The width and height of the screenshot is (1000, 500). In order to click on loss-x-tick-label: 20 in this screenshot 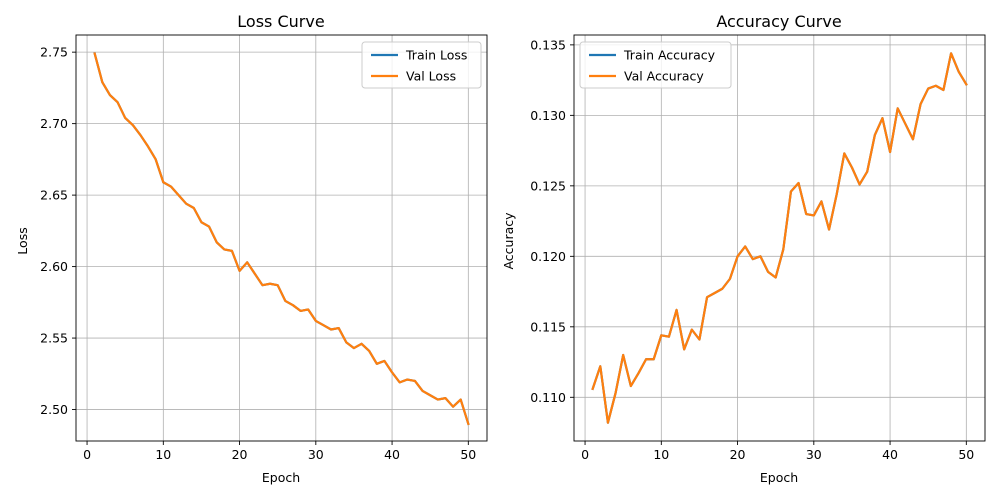, I will do `click(240, 454)`.